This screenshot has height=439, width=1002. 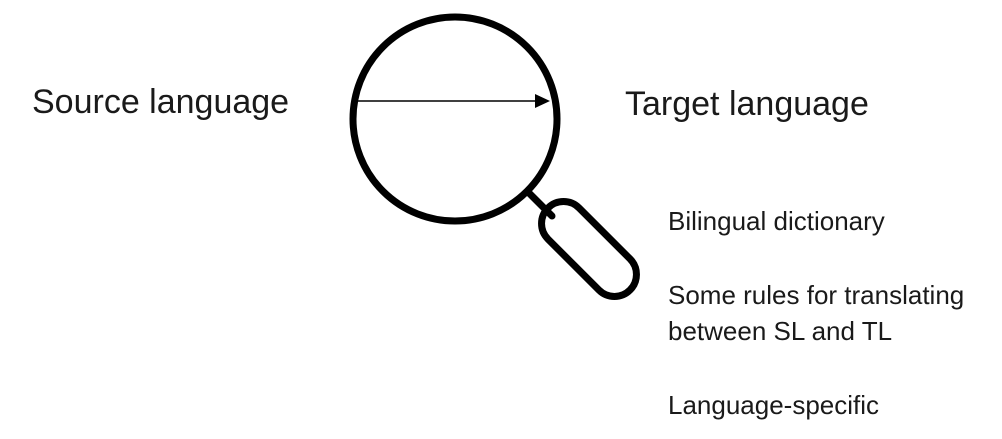 I want to click on note-line: between SL and TL, so click(x=780, y=331).